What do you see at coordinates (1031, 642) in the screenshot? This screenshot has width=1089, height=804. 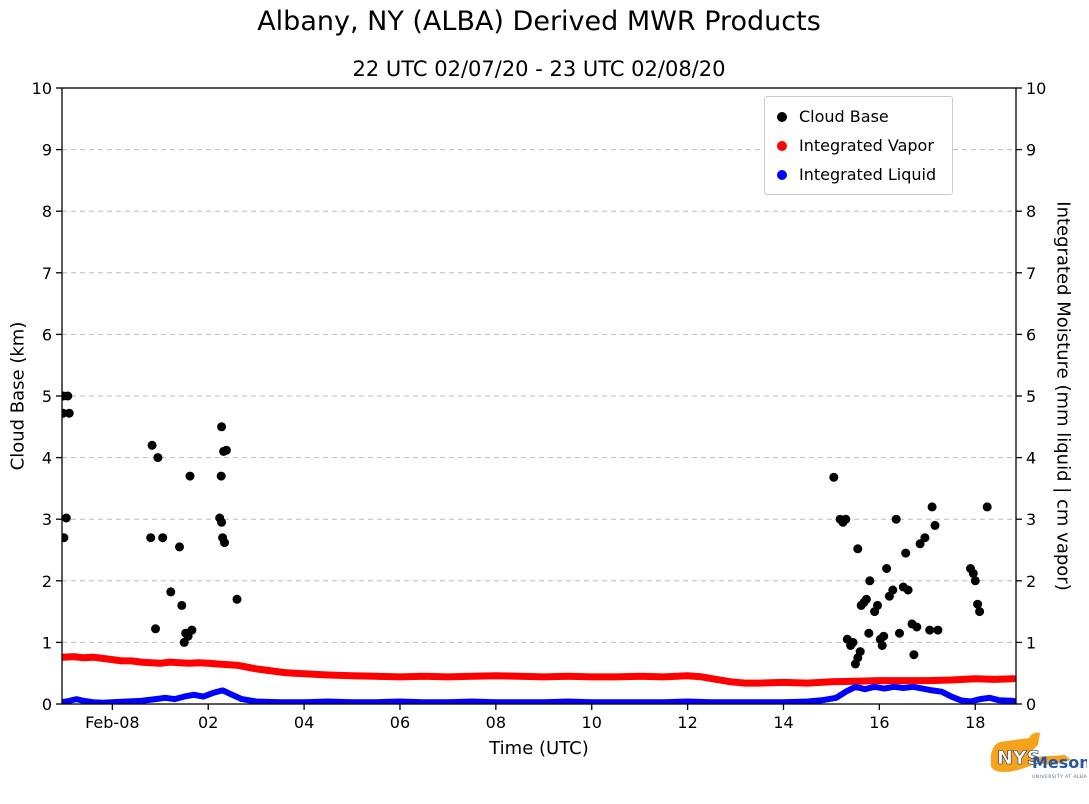 I see `y-tick-label-right: 1` at bounding box center [1031, 642].